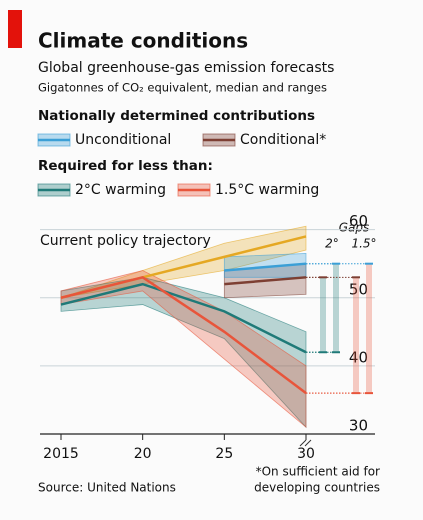 This screenshot has width=423, height=520. What do you see at coordinates (176, 116) in the screenshot?
I see `legend-heading: Nationally determined contributions` at bounding box center [176, 116].